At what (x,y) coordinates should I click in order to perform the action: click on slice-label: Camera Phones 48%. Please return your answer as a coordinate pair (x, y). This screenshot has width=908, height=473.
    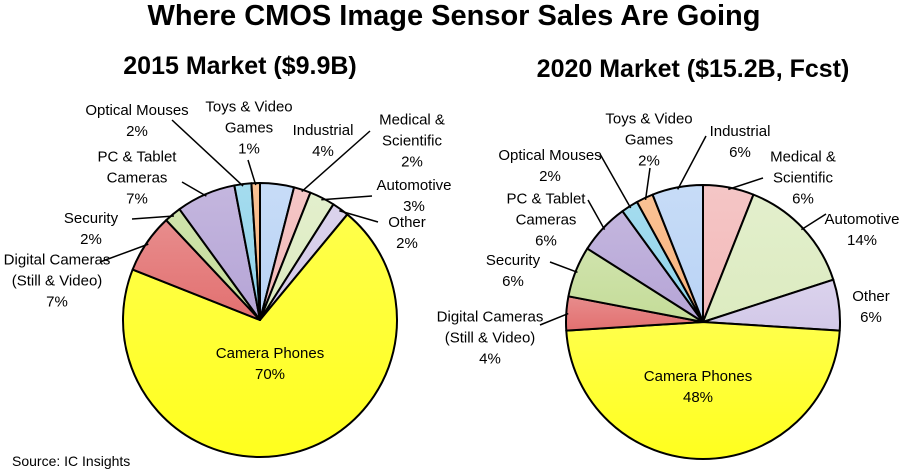
    Looking at the image, I should click on (698, 387).